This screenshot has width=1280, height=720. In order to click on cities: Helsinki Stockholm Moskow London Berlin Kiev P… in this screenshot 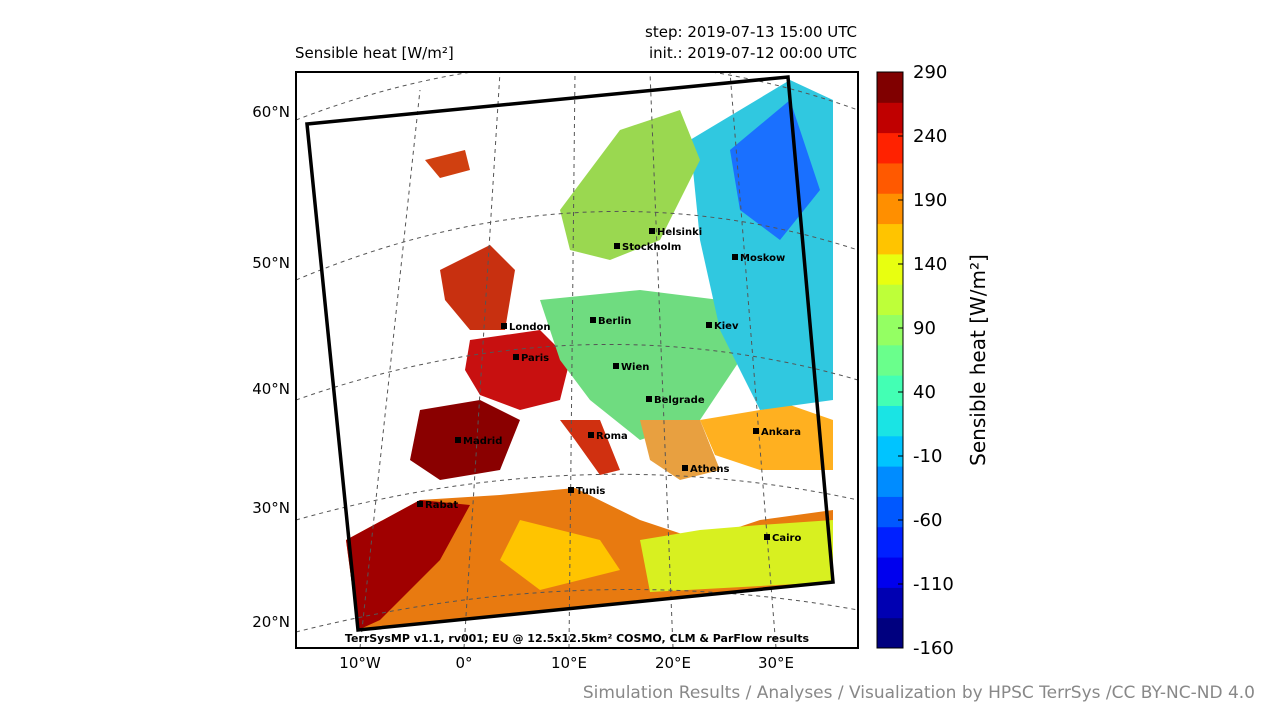, I will do `click(609, 385)`.